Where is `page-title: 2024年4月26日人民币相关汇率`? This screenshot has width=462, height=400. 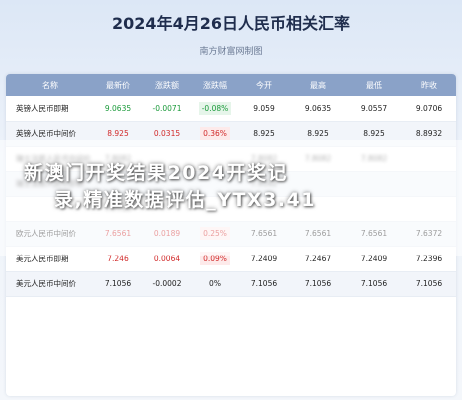
page-title: 2024年4月26日人民币相关汇率 is located at coordinates (231, 23).